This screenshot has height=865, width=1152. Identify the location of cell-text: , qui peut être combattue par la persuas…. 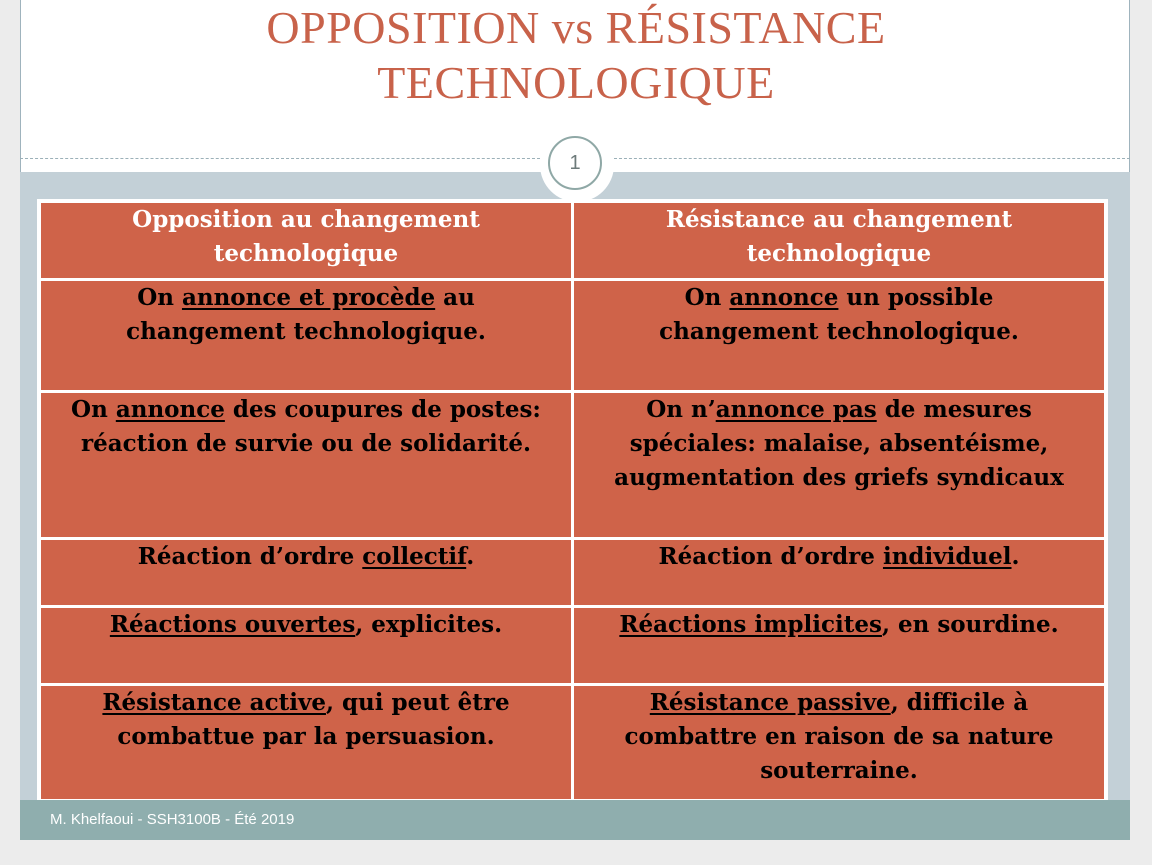
(313, 719).